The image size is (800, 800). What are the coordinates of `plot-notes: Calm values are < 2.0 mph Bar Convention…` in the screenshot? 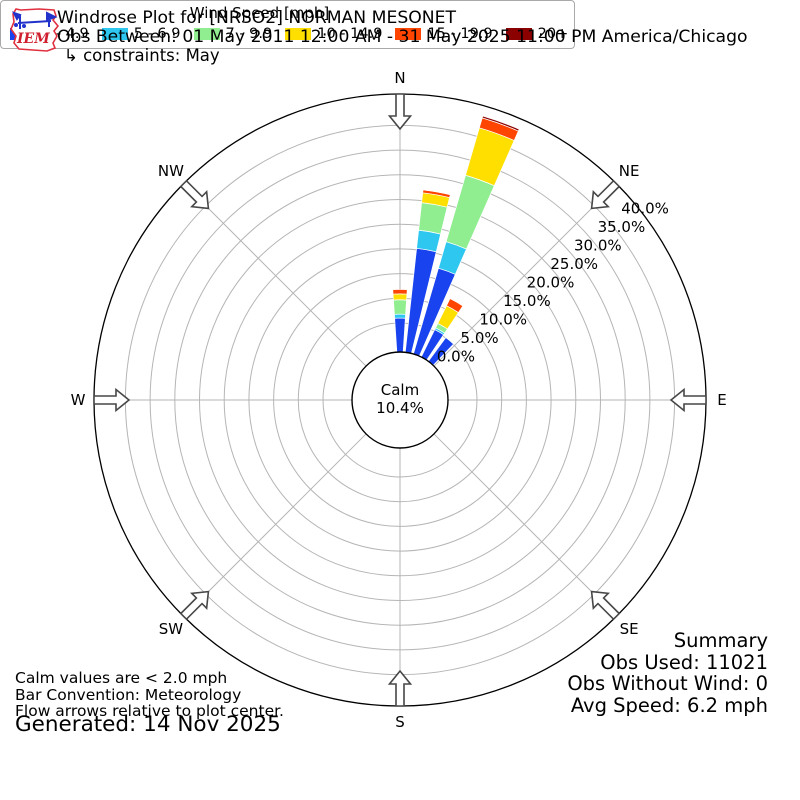 It's located at (149, 695).